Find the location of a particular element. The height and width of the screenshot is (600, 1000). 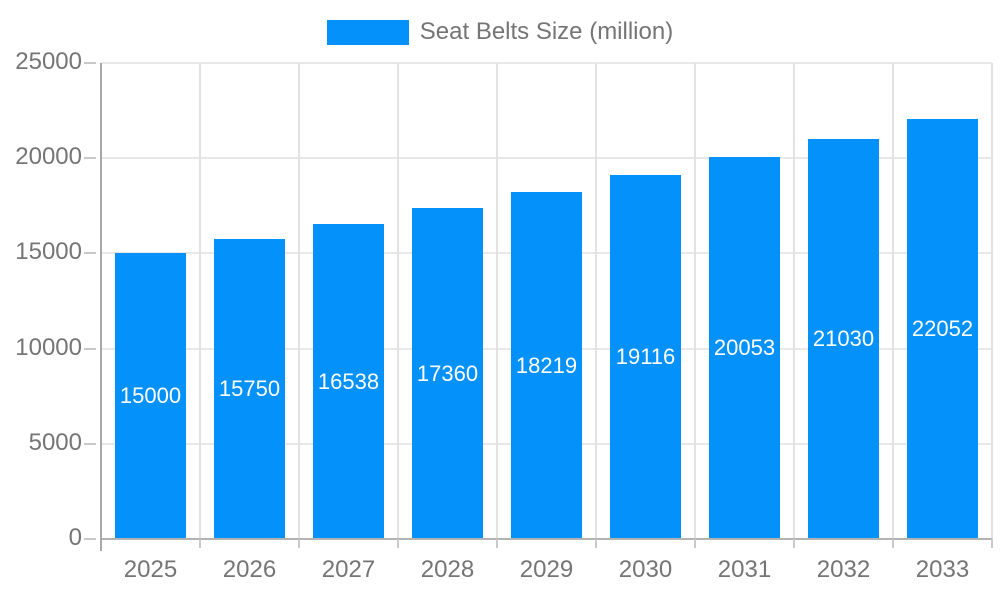

bar: 20053 is located at coordinates (744, 348).